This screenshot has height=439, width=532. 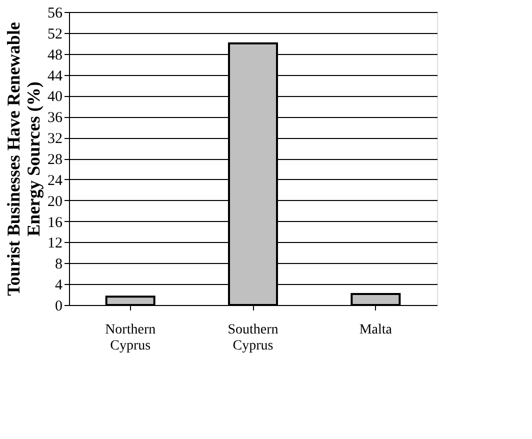 What do you see at coordinates (55, 139) in the screenshot?
I see `y-tick-label: 32` at bounding box center [55, 139].